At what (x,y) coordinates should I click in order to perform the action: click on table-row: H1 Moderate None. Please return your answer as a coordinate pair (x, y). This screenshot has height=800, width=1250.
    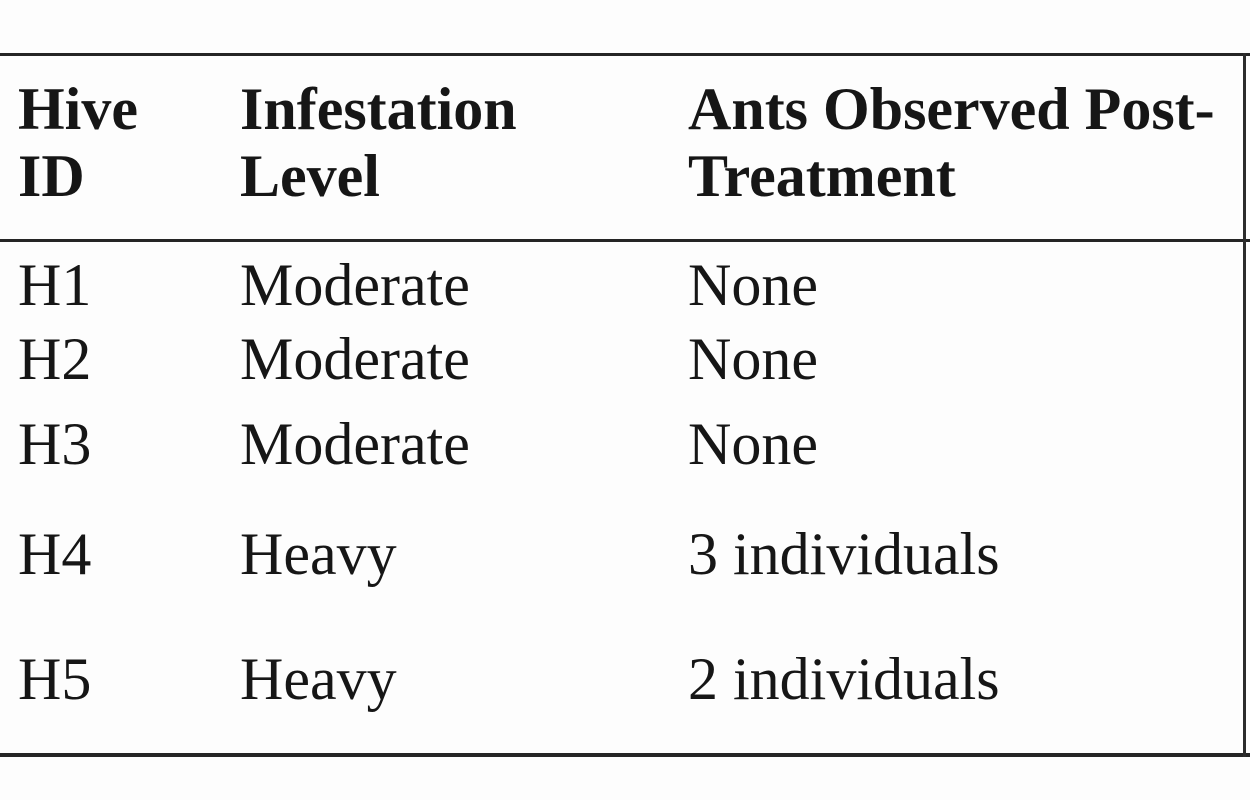
    Looking at the image, I should click on (625, 279).